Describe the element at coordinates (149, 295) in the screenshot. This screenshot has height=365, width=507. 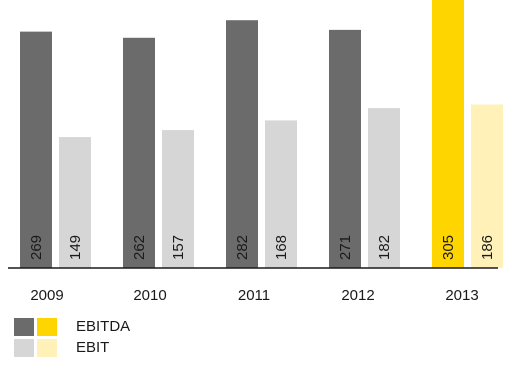
I see `x-tick-label-2010: 2010` at that location.